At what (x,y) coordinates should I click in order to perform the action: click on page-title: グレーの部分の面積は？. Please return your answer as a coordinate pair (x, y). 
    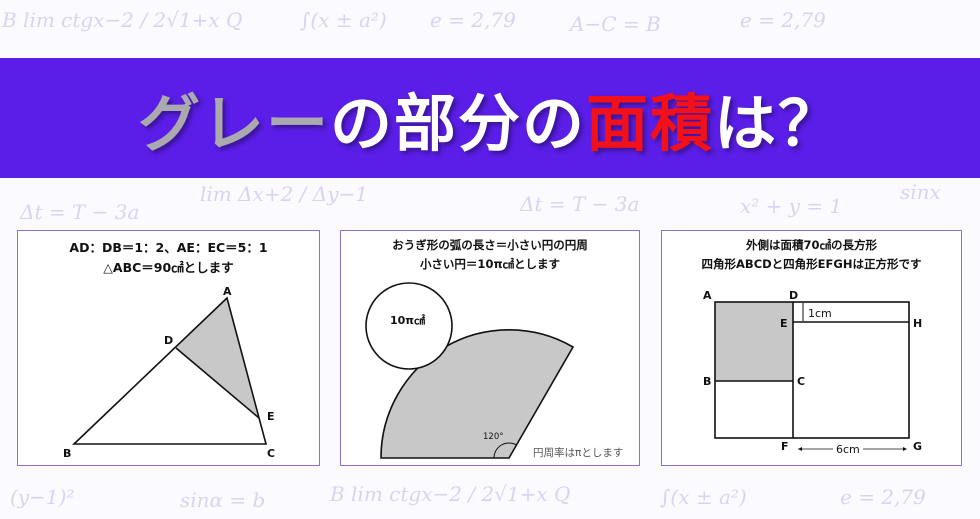
    Looking at the image, I should click on (490, 118).